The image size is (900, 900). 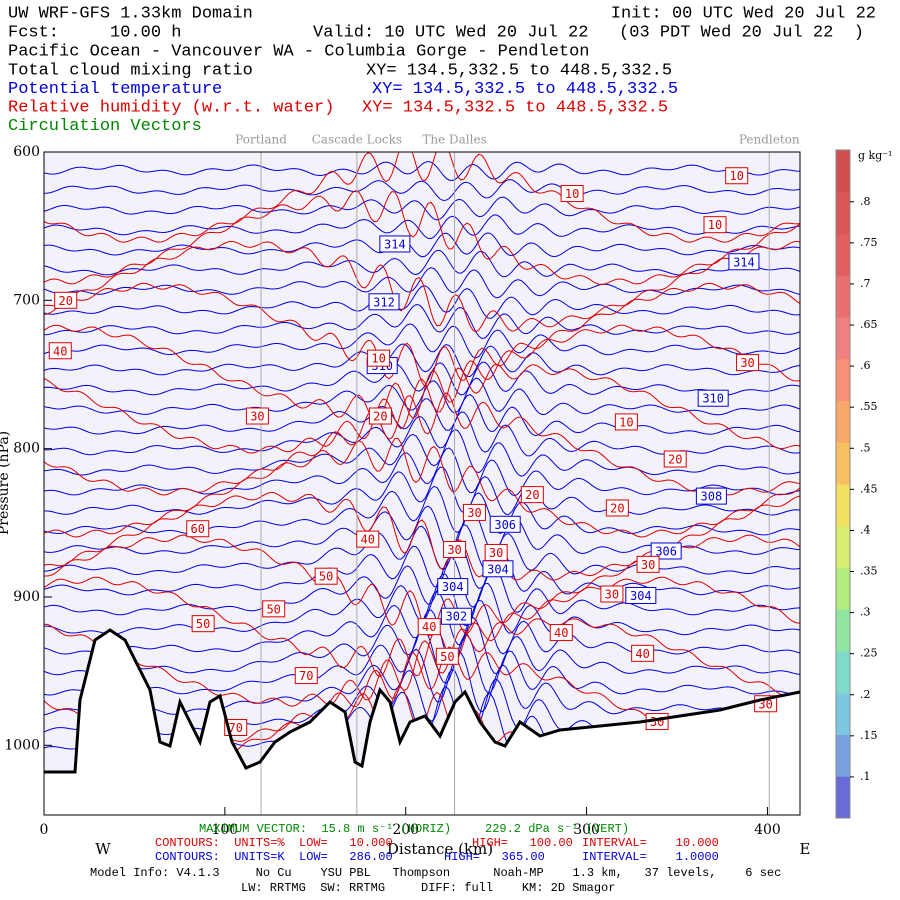 What do you see at coordinates (395, 244) in the screenshot?
I see `contour-label: 314` at bounding box center [395, 244].